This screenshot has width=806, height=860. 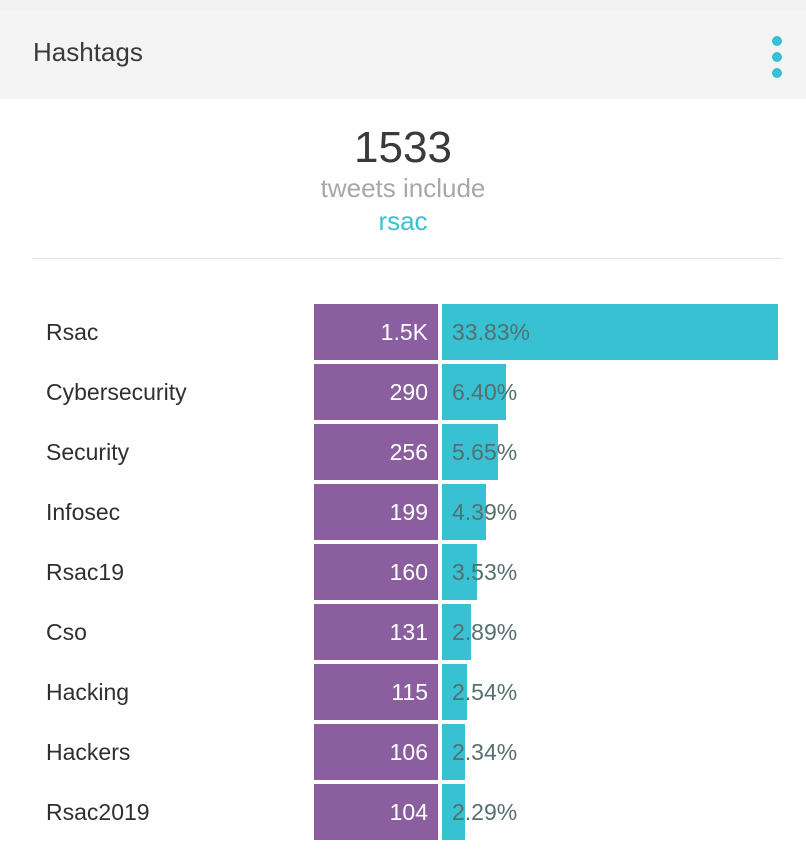 I want to click on hashtag-name: Rsac19, so click(x=85, y=572).